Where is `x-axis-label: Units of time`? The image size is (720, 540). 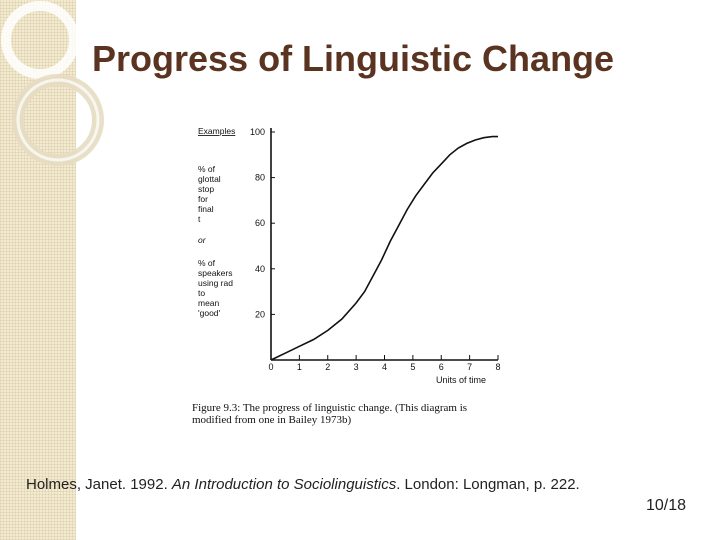
x-axis-label: Units of time is located at coordinates (461, 380).